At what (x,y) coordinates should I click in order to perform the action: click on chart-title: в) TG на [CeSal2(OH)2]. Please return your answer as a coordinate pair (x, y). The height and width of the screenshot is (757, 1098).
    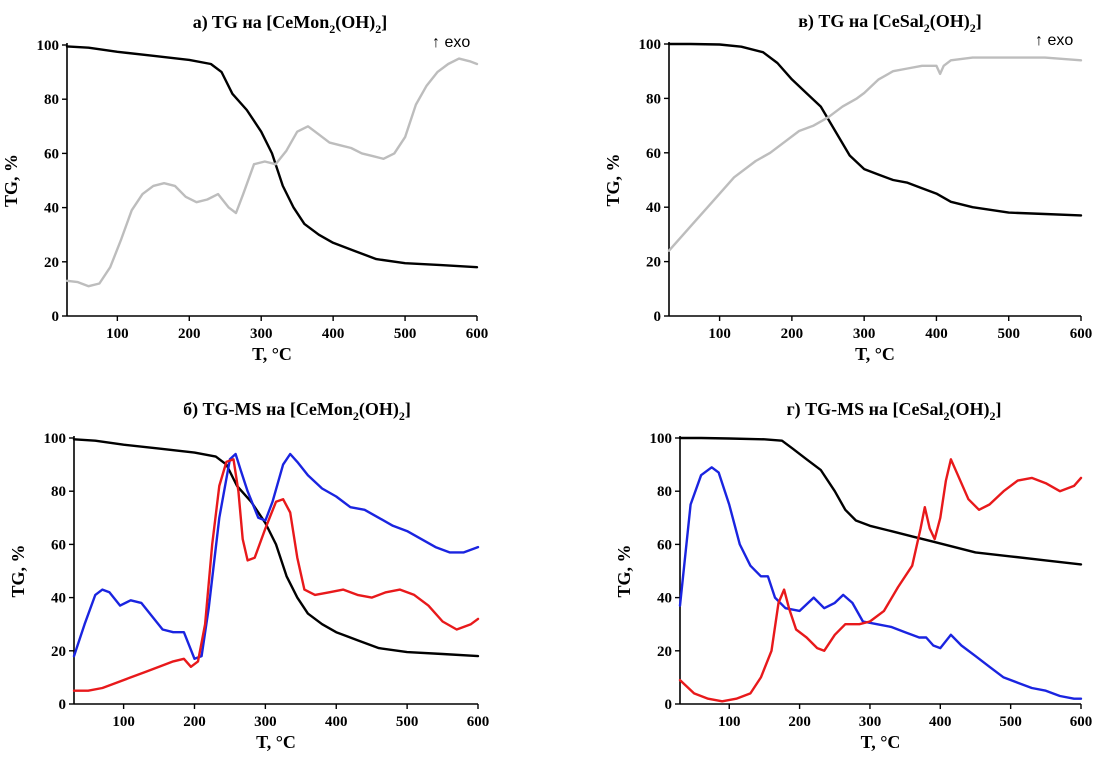
    Looking at the image, I should click on (890, 23).